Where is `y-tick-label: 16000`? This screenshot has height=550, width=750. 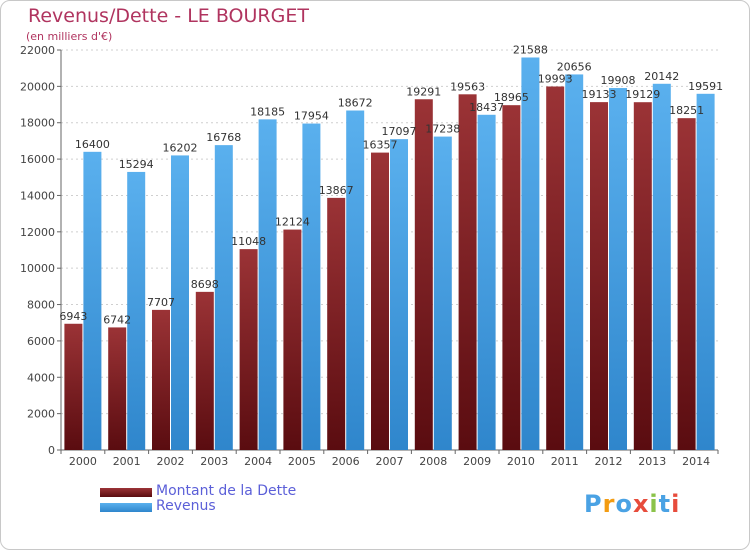
y-tick-label: 16000 is located at coordinates (37, 159).